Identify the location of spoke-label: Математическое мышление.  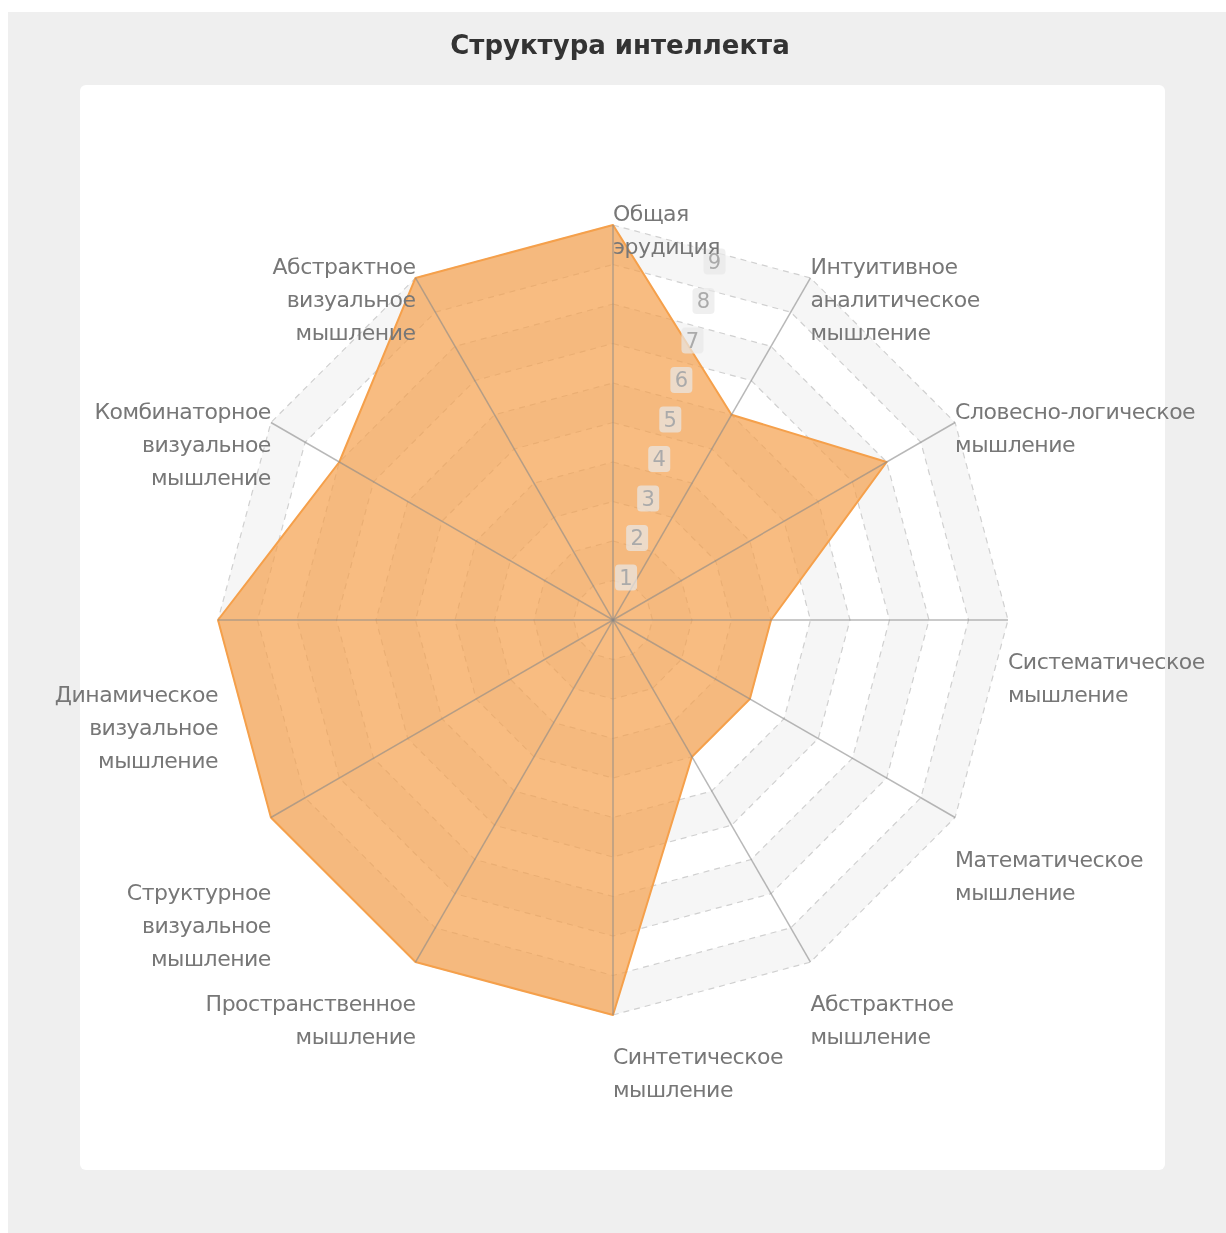
(1049, 875).